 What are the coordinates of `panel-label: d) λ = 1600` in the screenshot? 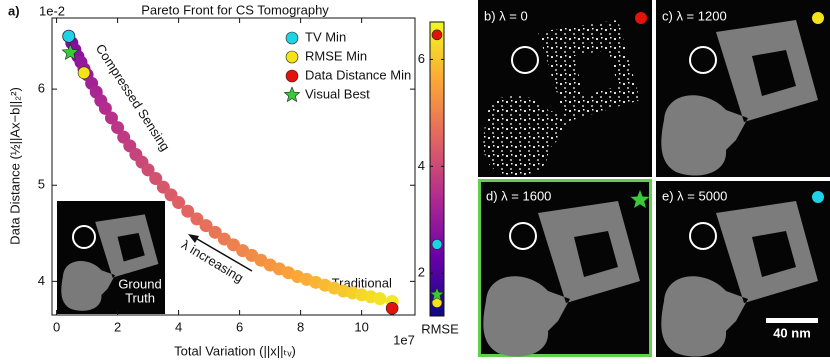 It's located at (518, 195).